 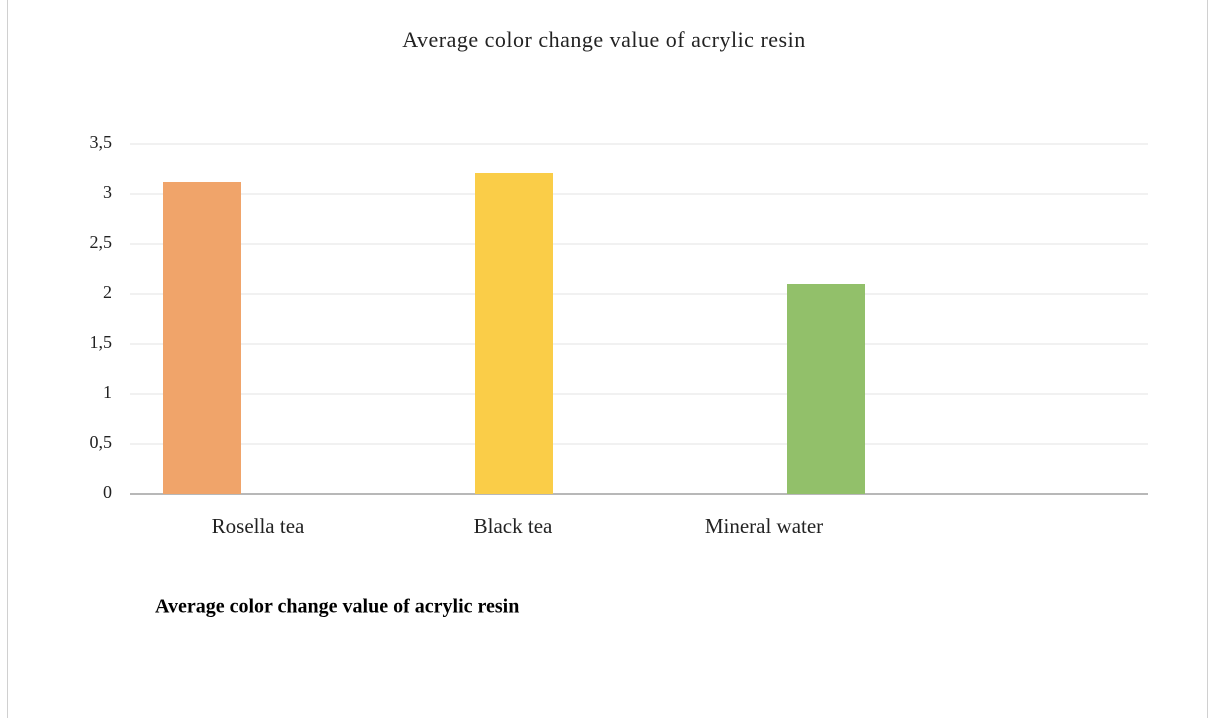 I want to click on y-tick-label: 1,5, so click(x=101, y=342).